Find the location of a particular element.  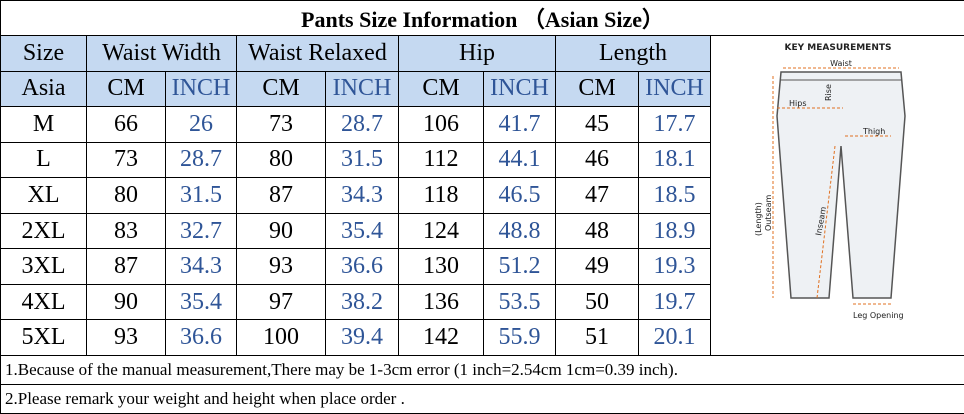

table-cell: 38.2 is located at coordinates (362, 302).